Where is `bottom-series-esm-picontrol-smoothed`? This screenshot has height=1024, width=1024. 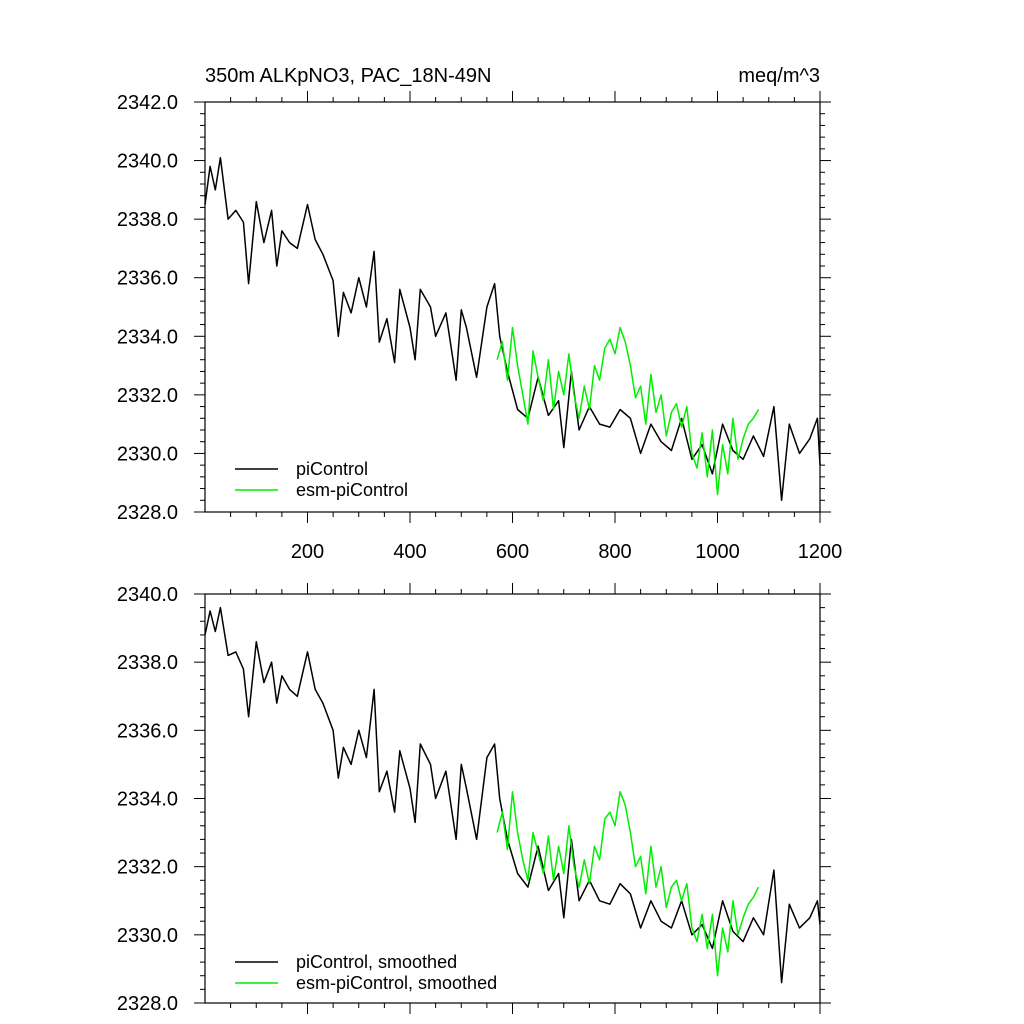
bottom-series-esm-picontrol-smoothed is located at coordinates (628, 883).